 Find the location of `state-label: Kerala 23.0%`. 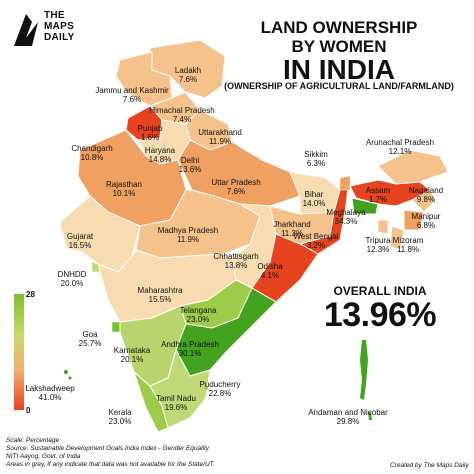

state-label: Kerala 23.0% is located at coordinates (120, 417).